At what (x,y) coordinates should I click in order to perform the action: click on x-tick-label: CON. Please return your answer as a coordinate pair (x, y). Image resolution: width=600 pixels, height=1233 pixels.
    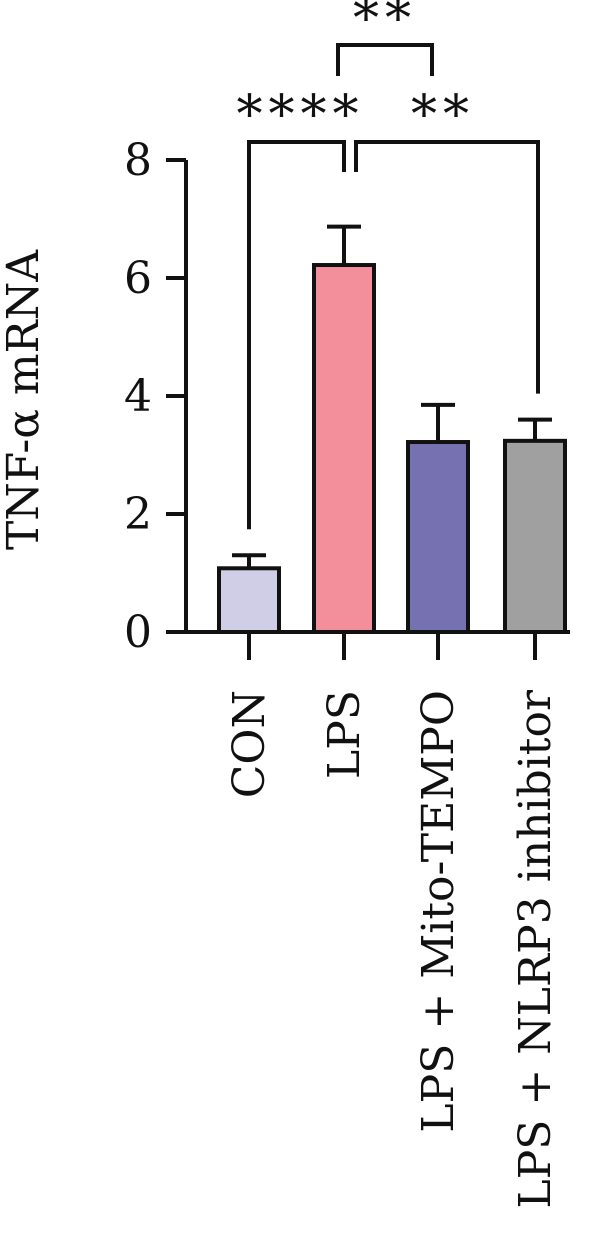
    Looking at the image, I should click on (249, 744).